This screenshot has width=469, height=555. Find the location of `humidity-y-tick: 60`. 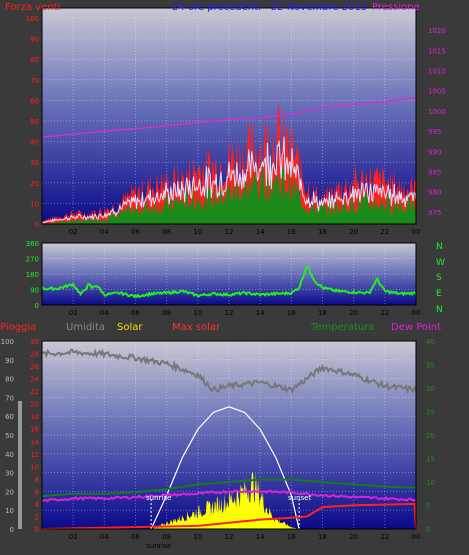

humidity-y-tick: 60 is located at coordinates (9, 417).